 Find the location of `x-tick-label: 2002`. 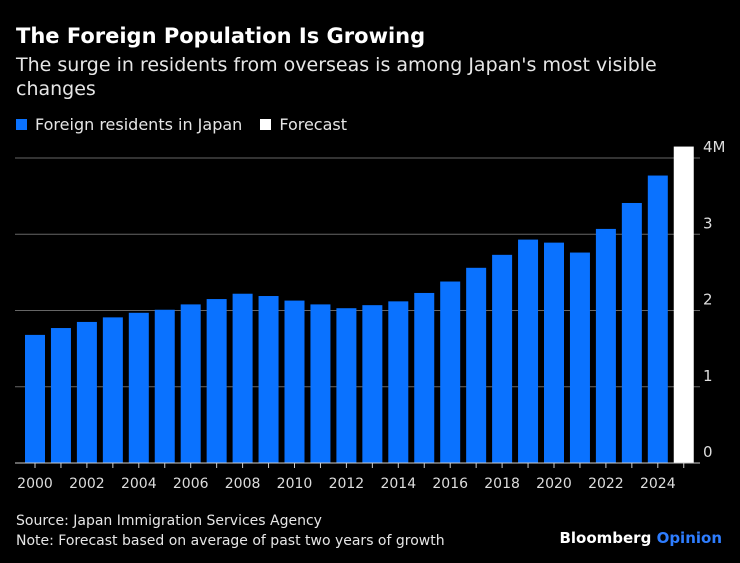

x-tick-label: 2002 is located at coordinates (87, 484).